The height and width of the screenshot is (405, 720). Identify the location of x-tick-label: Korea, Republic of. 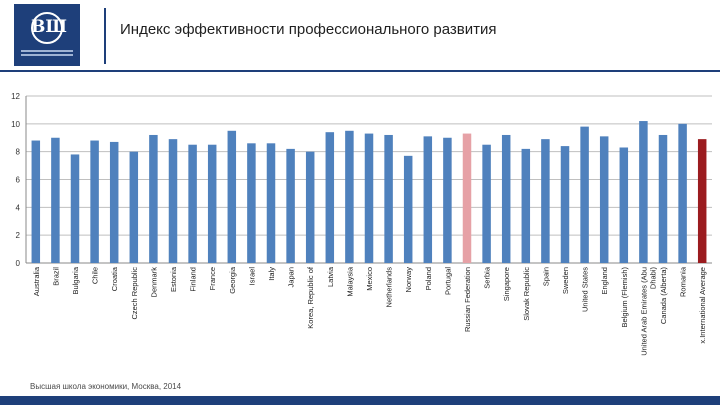
(310, 297).